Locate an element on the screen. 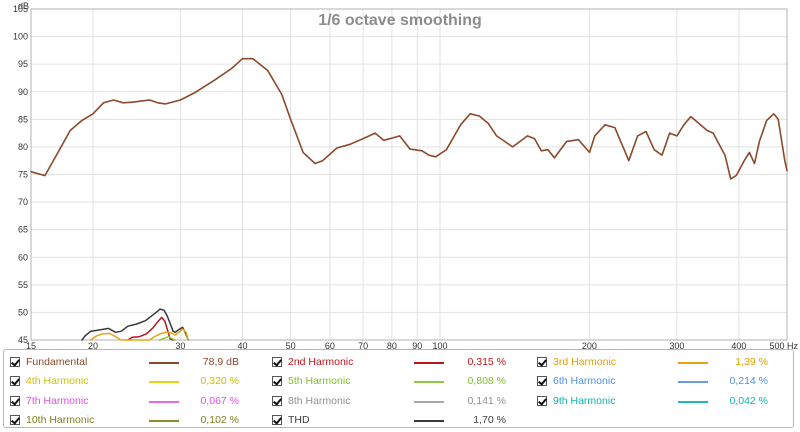 The height and width of the screenshot is (432, 800). legend-item-2nd-harmonic: 2nd Harmonic 0,315 % is located at coordinates (397, 362).